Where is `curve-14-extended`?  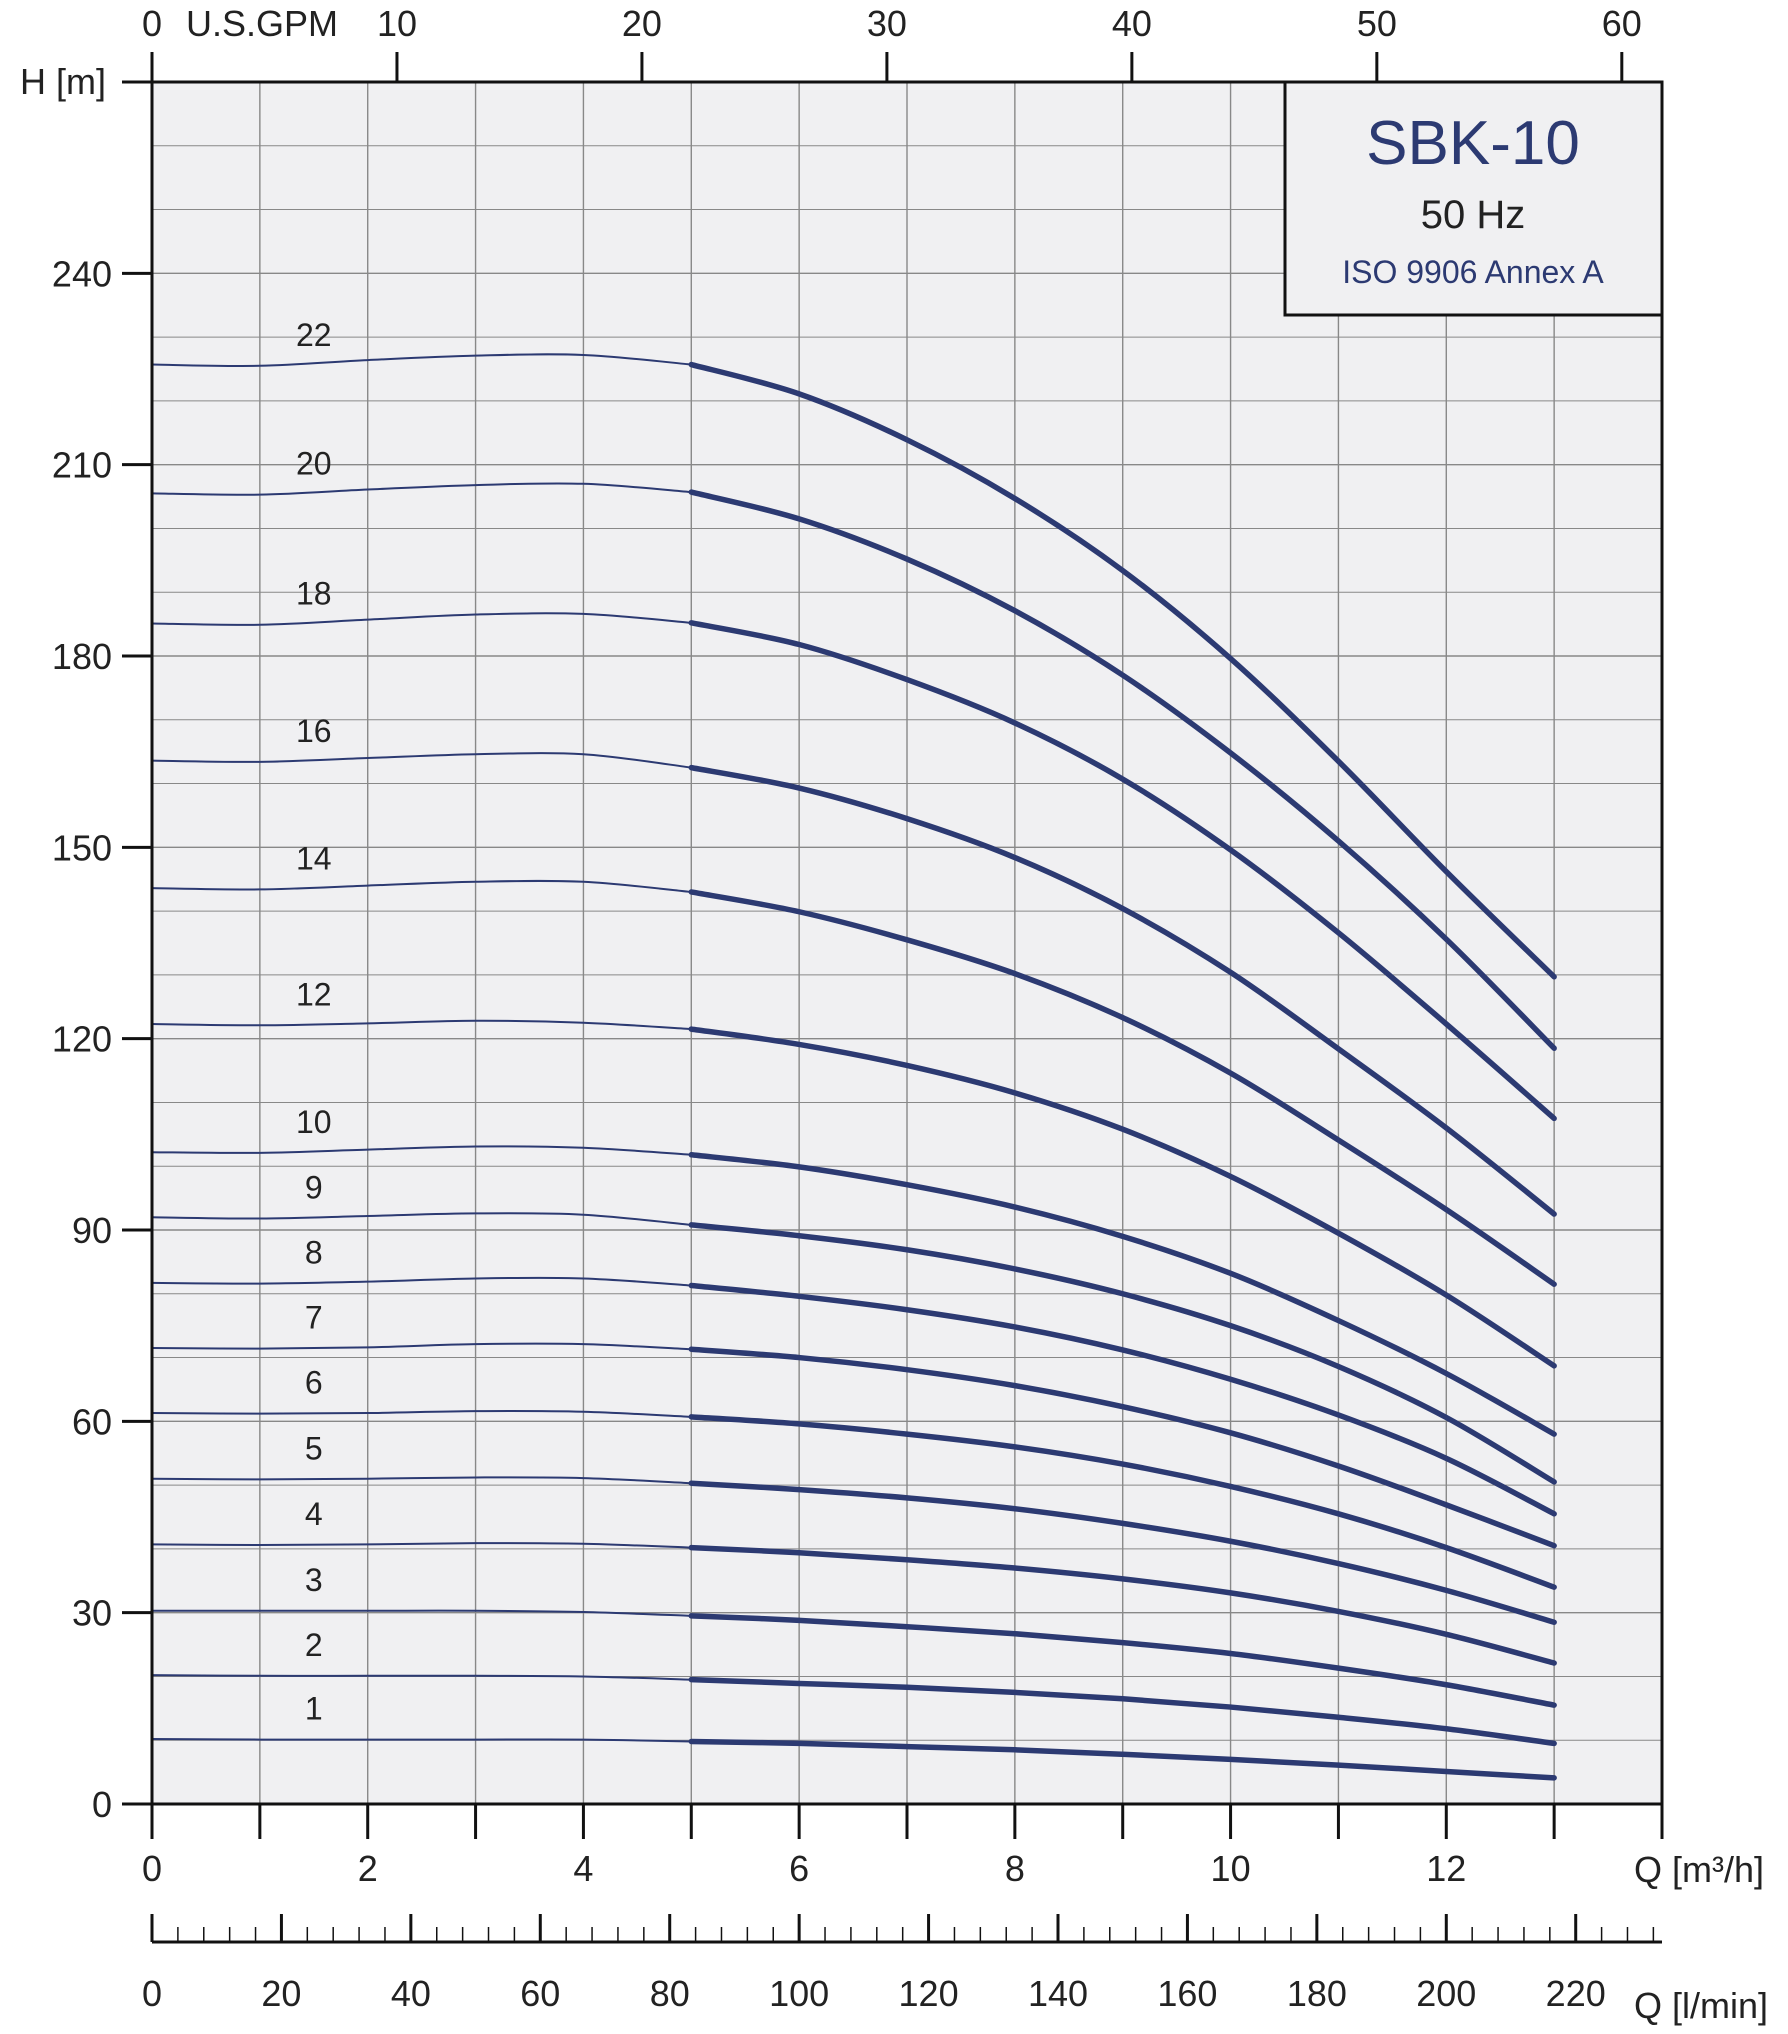 curve-14-extended is located at coordinates (421, 886).